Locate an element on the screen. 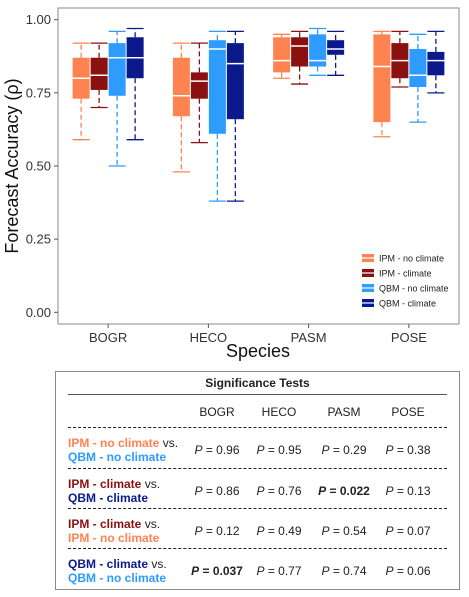 Image resolution: width=469 pixels, height=597 pixels. p-value-pose: P = 0.07 is located at coordinates (408, 531).